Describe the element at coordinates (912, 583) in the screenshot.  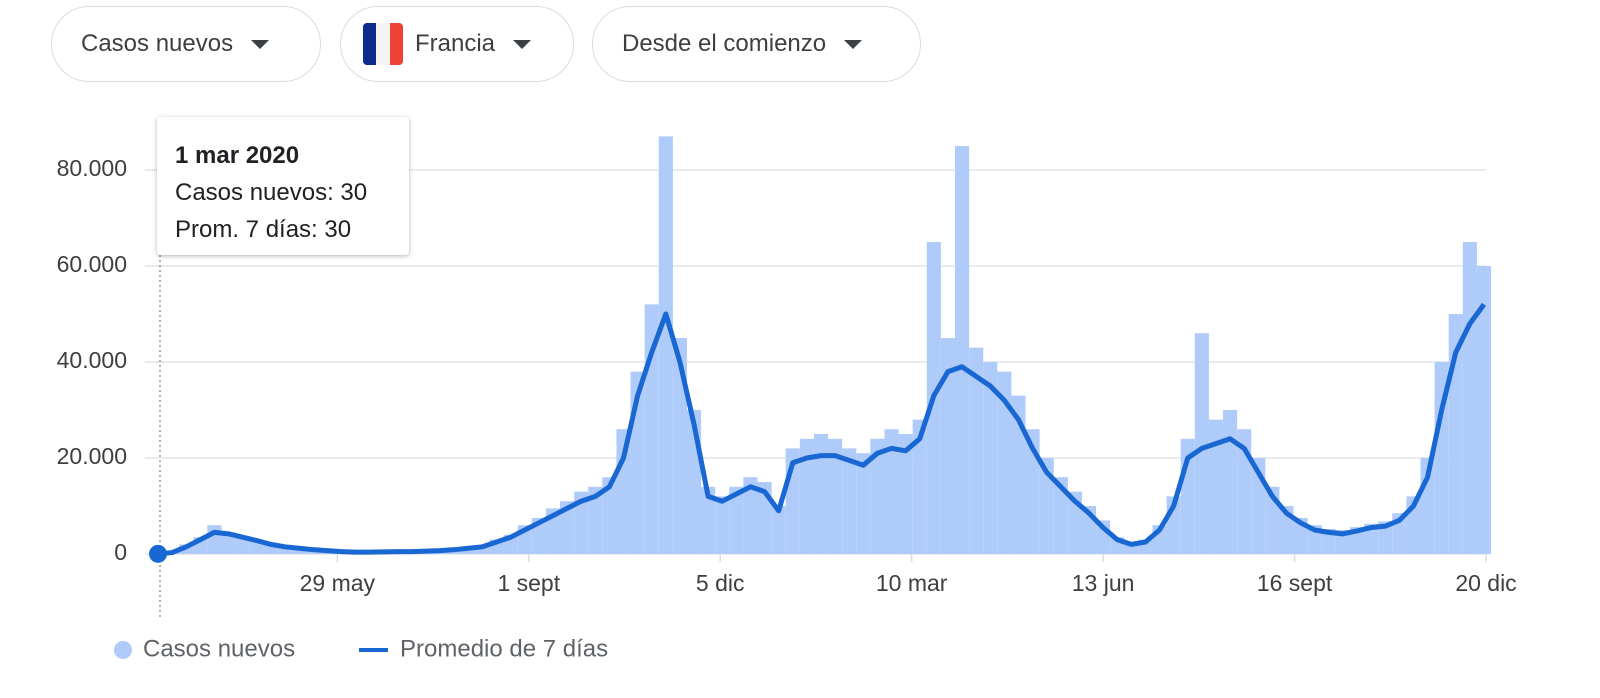
I see `x-tick-label: 10 mar` at that location.